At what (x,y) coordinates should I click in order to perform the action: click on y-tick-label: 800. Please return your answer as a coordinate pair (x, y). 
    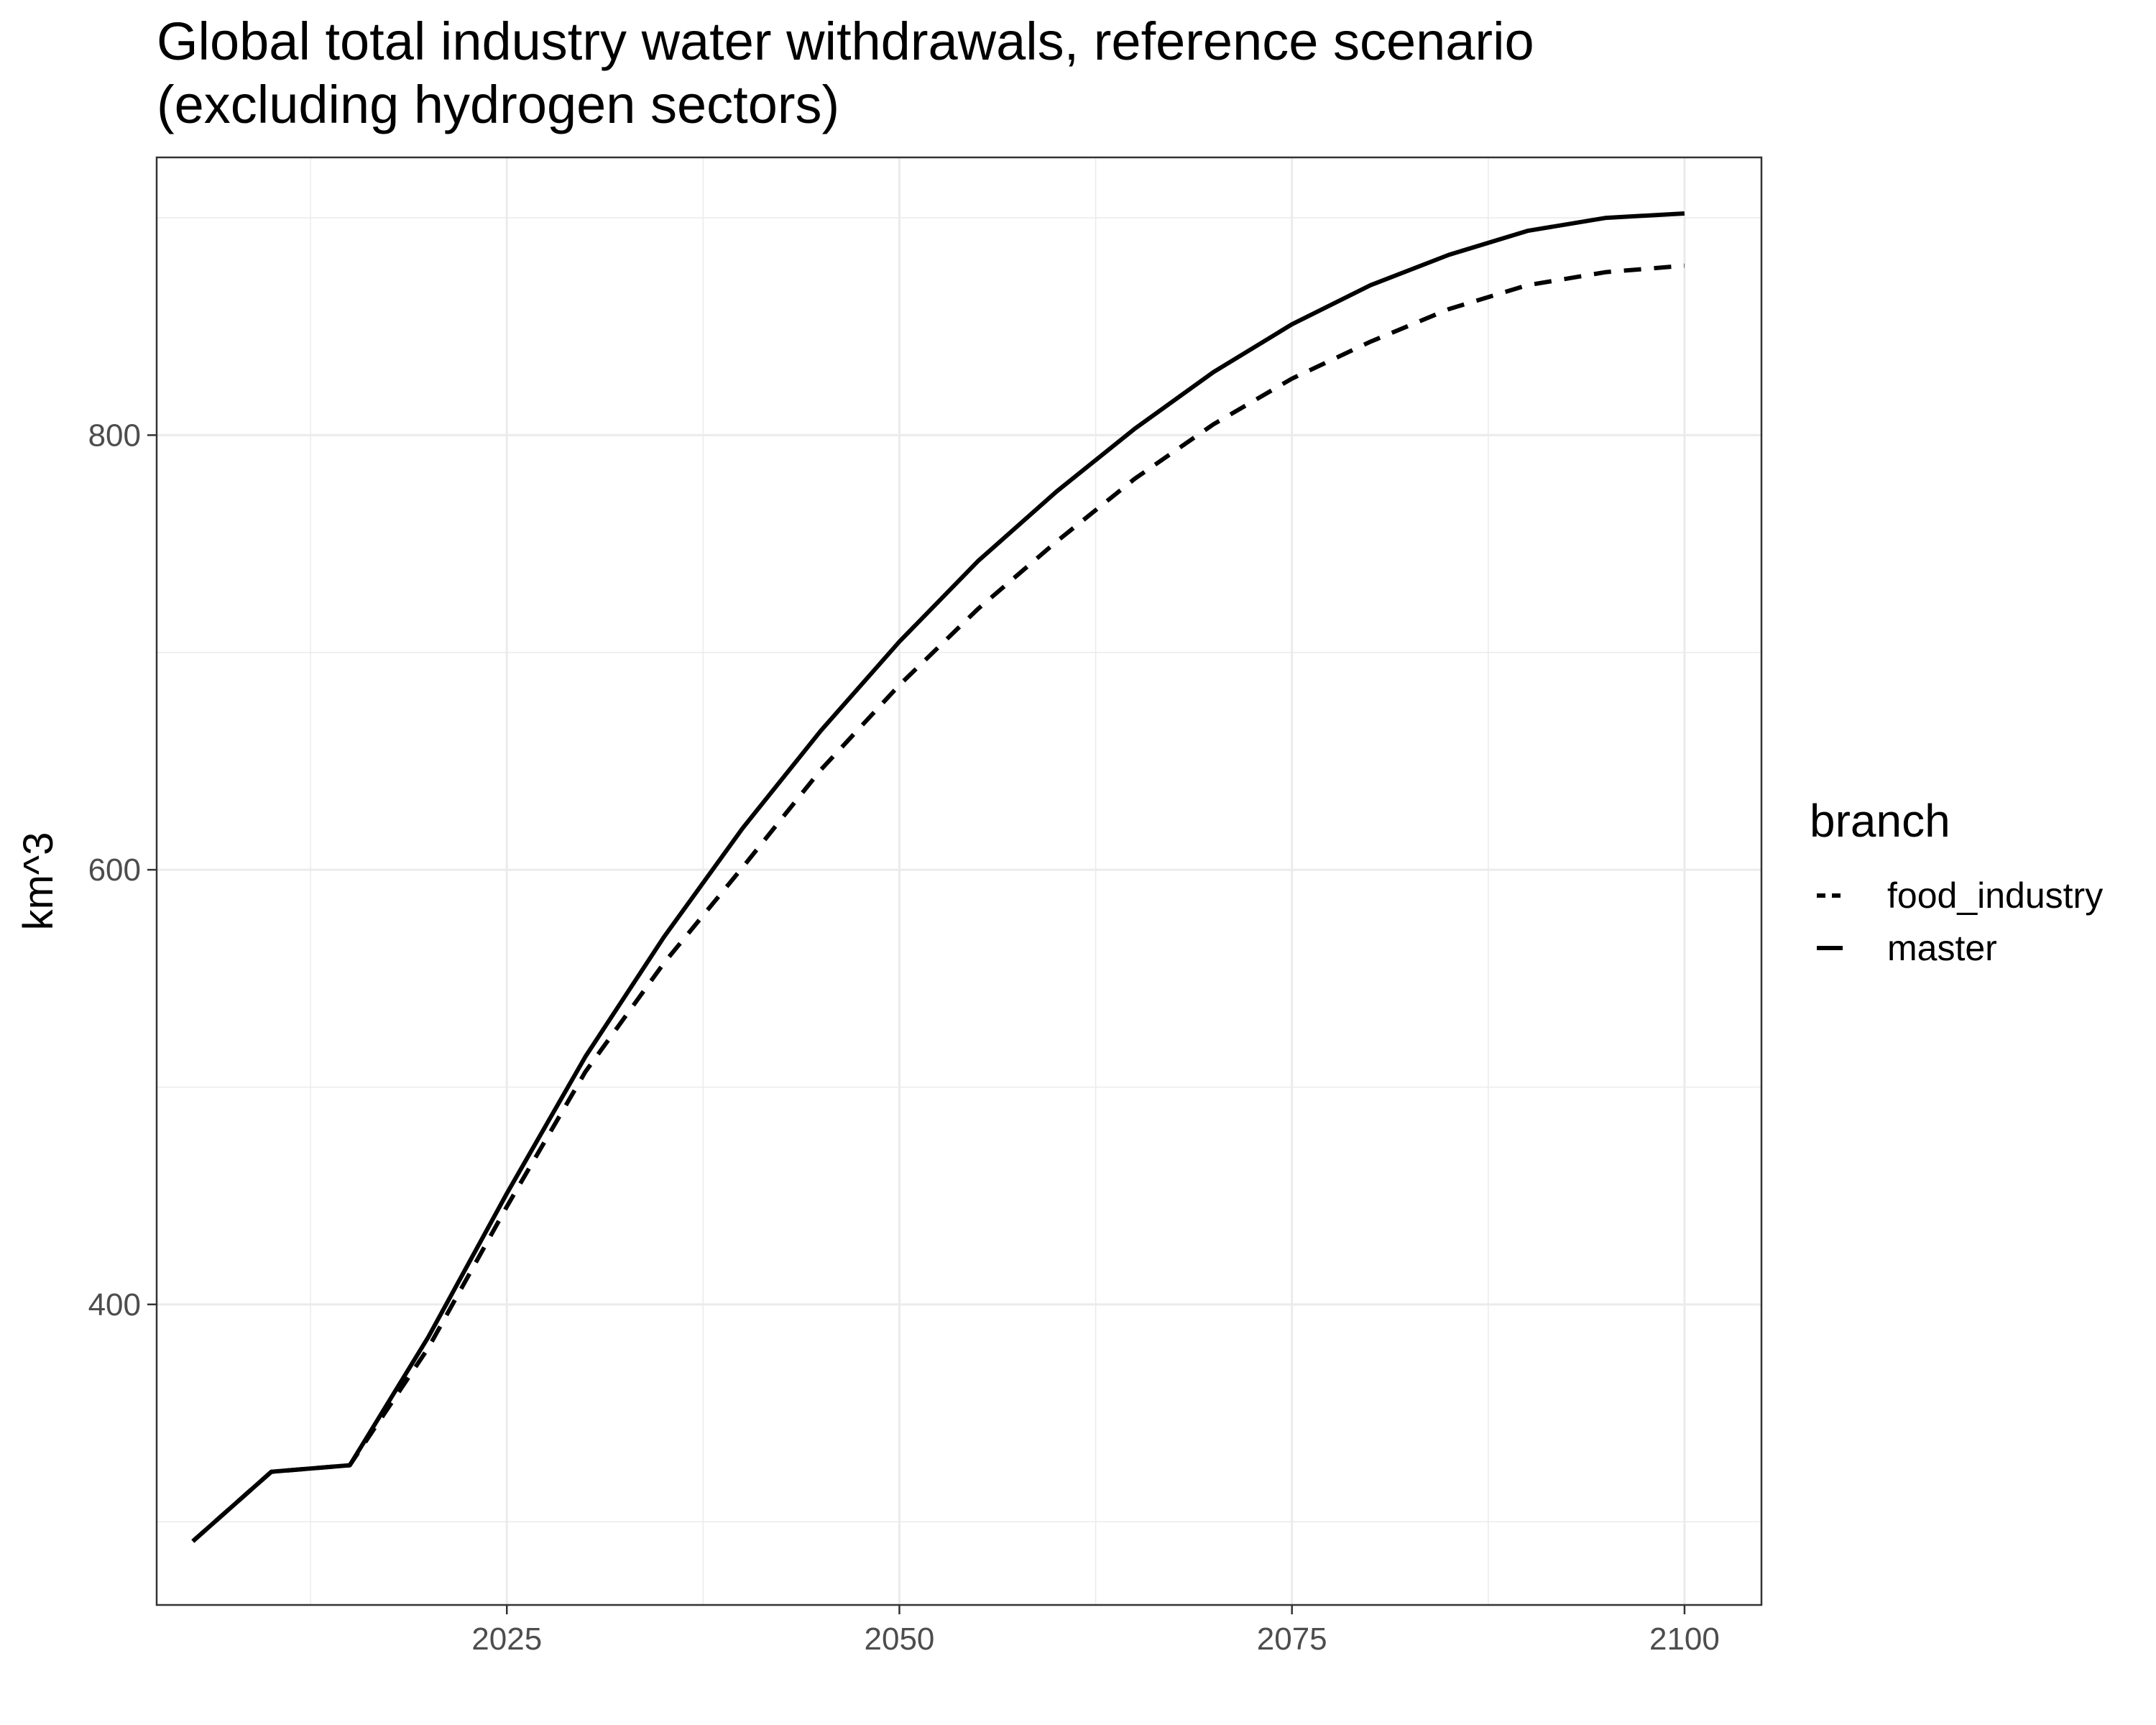
    Looking at the image, I should click on (115, 435).